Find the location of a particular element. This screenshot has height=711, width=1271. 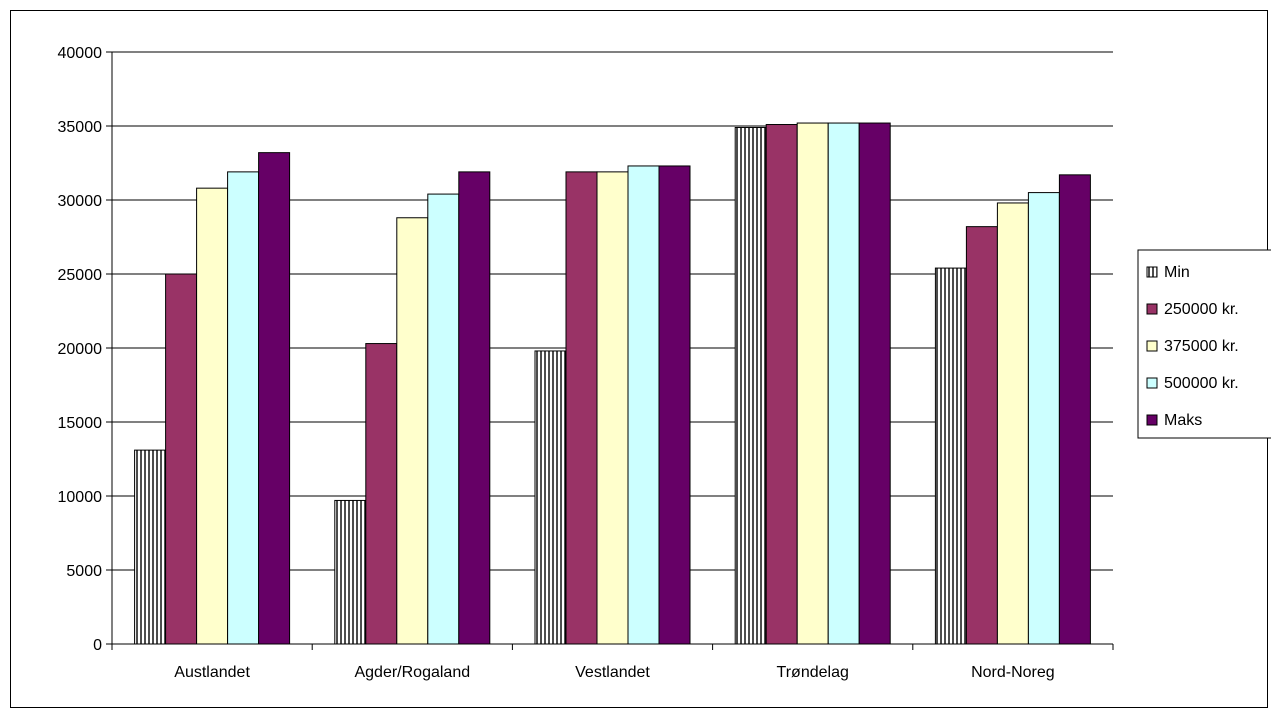

bar-500000-kr--2 is located at coordinates (643, 405).